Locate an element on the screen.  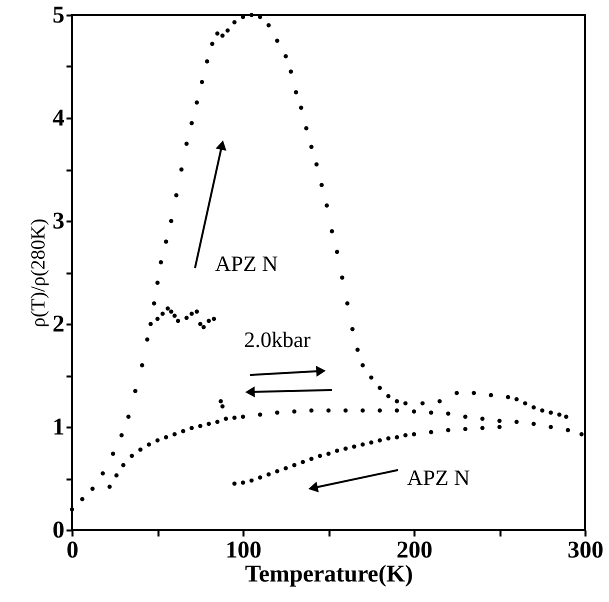
y-tick-label: 0 is located at coordinates (58, 531).